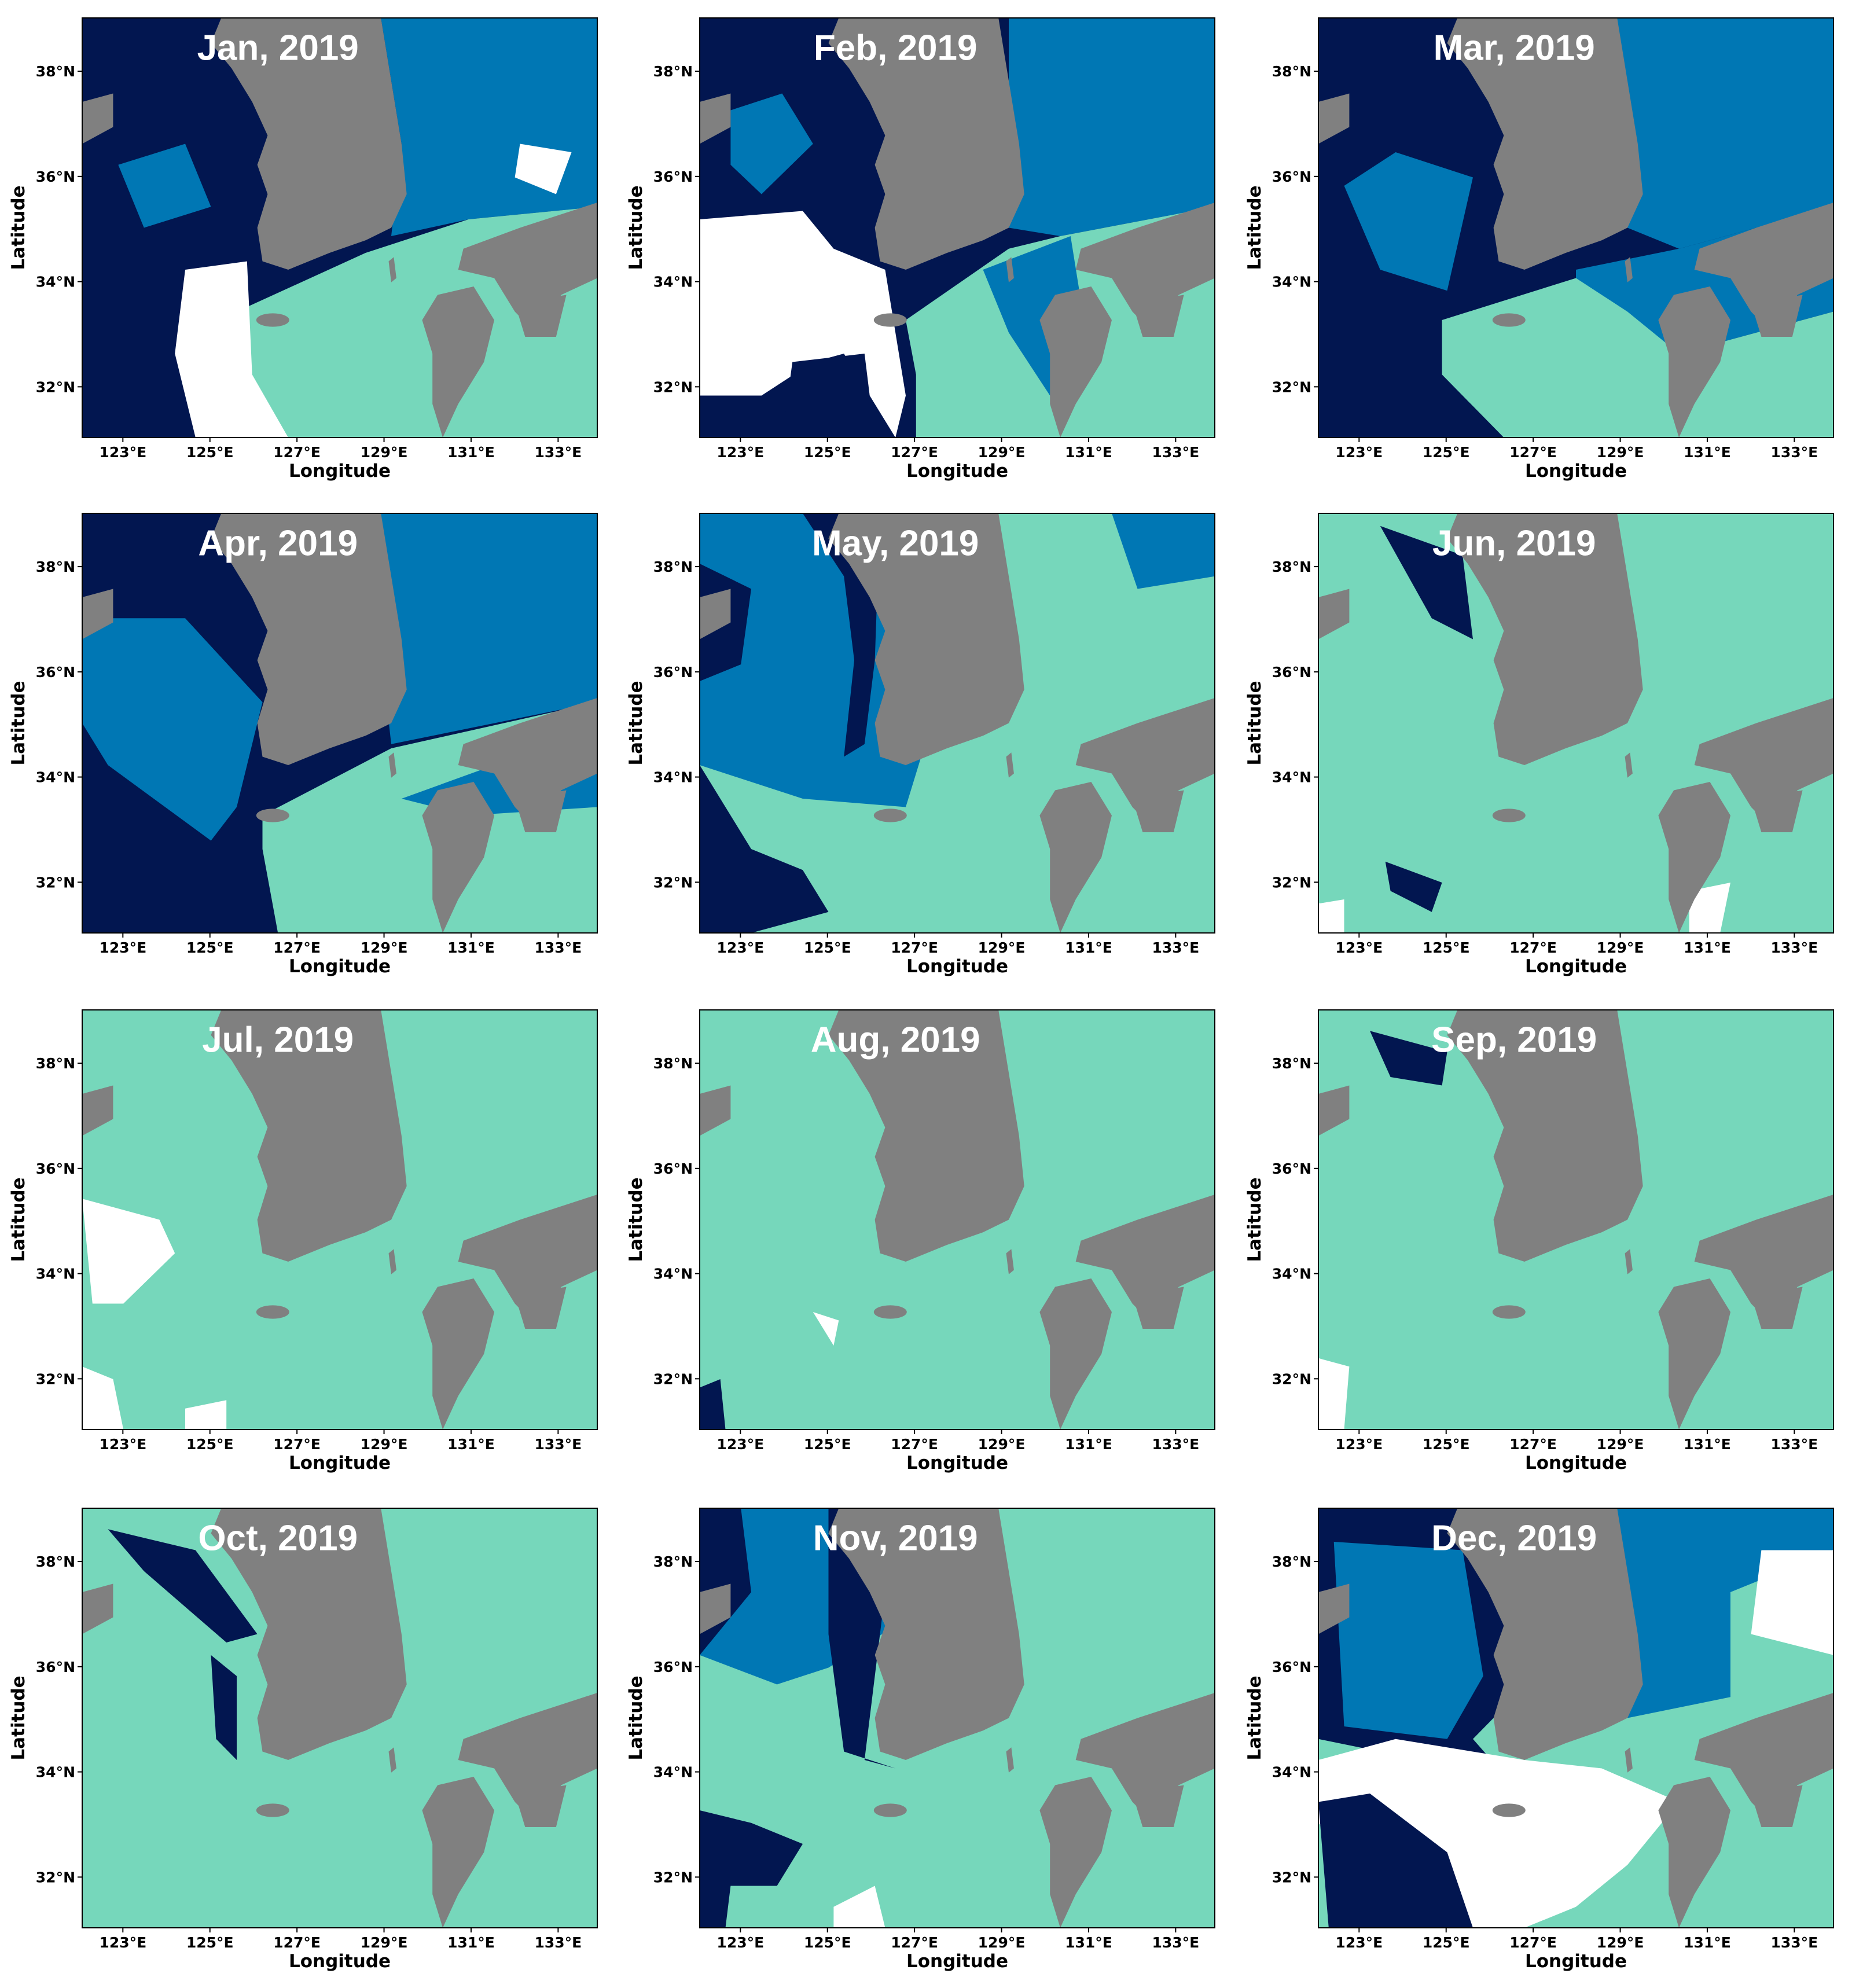 This screenshot has width=1852, height=1988. Describe the element at coordinates (278, 1040) in the screenshot. I see `panel-title: Jul, 2019` at that location.